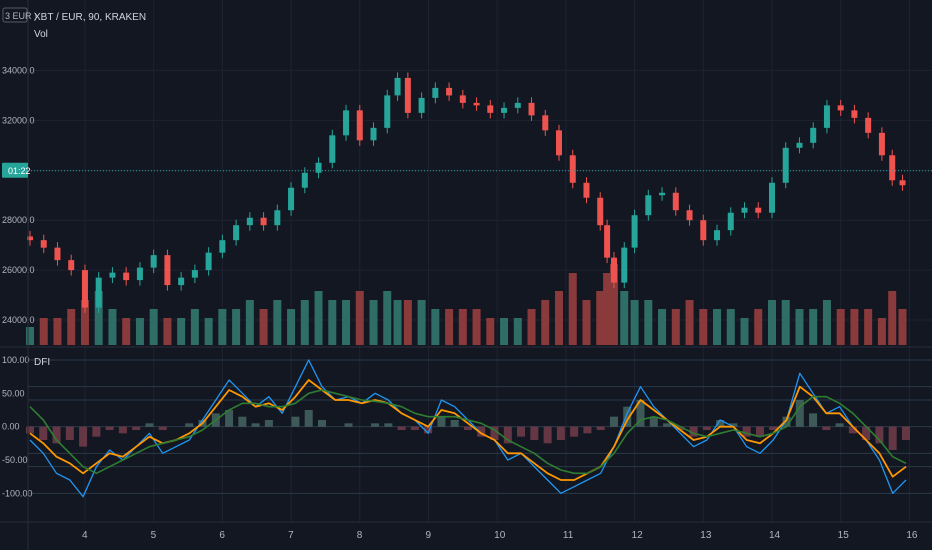 This screenshot has height=550, width=932. I want to click on time-tick-label: 14, so click(775, 535).